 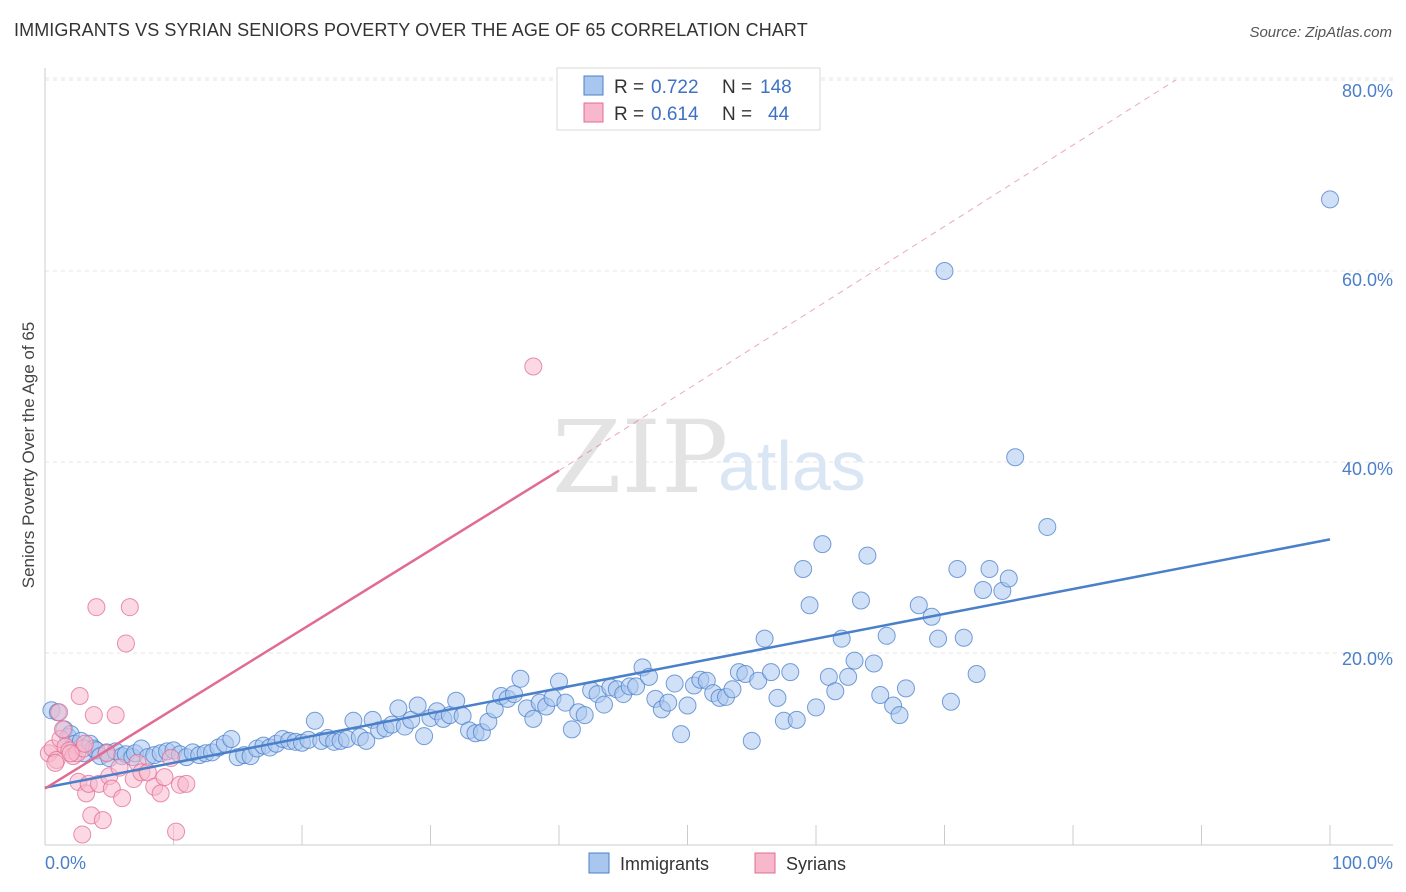 I want to click on y-axis-label: Seniors Poverty Over the Age of 65, so click(x=28, y=455).